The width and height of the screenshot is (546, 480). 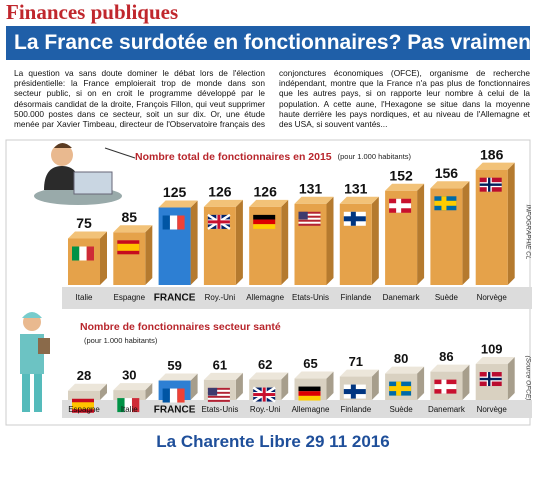 What do you see at coordinates (129, 375) in the screenshot?
I see `value-label: 30` at bounding box center [129, 375].